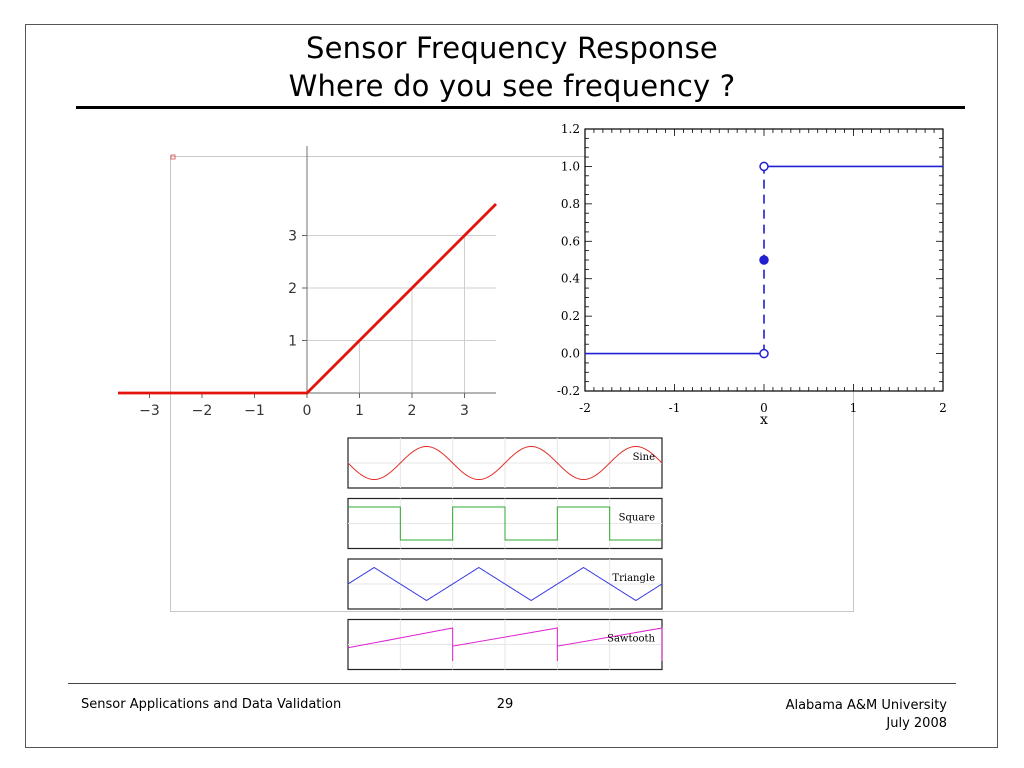  I want to click on ramp-x-tick-label: 1, so click(359, 411).